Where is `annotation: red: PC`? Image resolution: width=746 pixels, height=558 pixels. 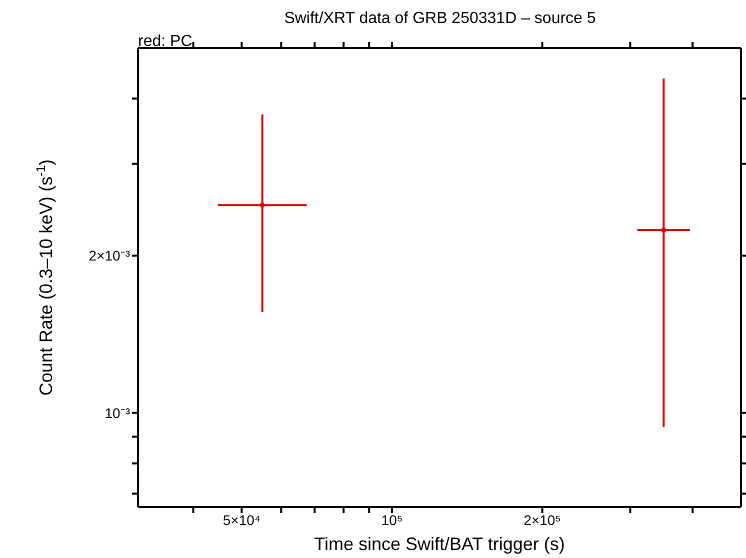
annotation: red: PC is located at coordinates (165, 42).